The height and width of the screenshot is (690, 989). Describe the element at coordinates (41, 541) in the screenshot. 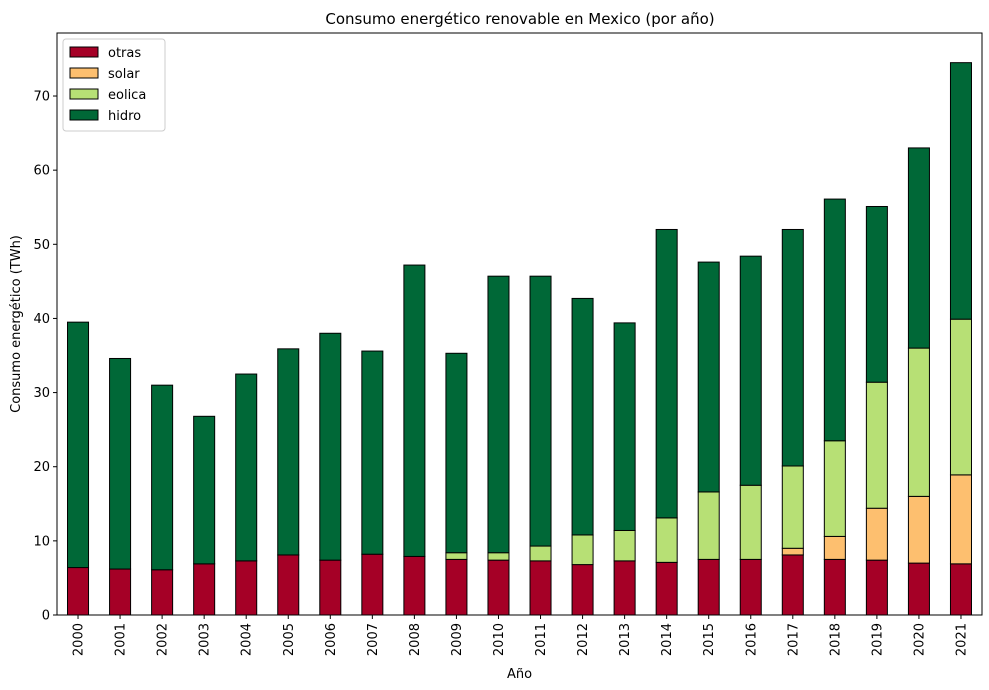

I see `y-tick-label: 10` at that location.